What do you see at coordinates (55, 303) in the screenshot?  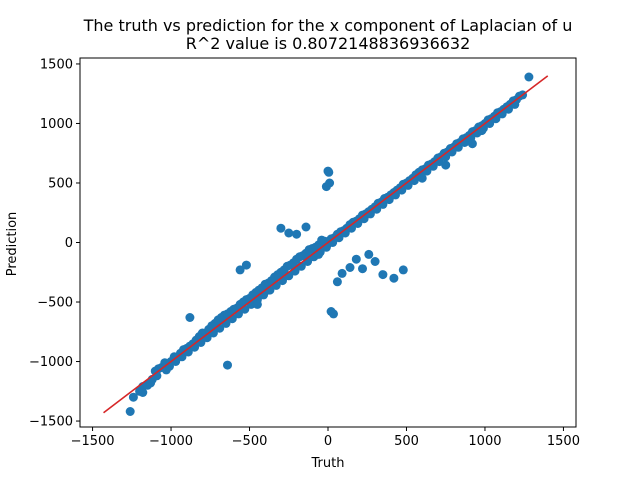 I see `y-tick-label: −500` at bounding box center [55, 303].